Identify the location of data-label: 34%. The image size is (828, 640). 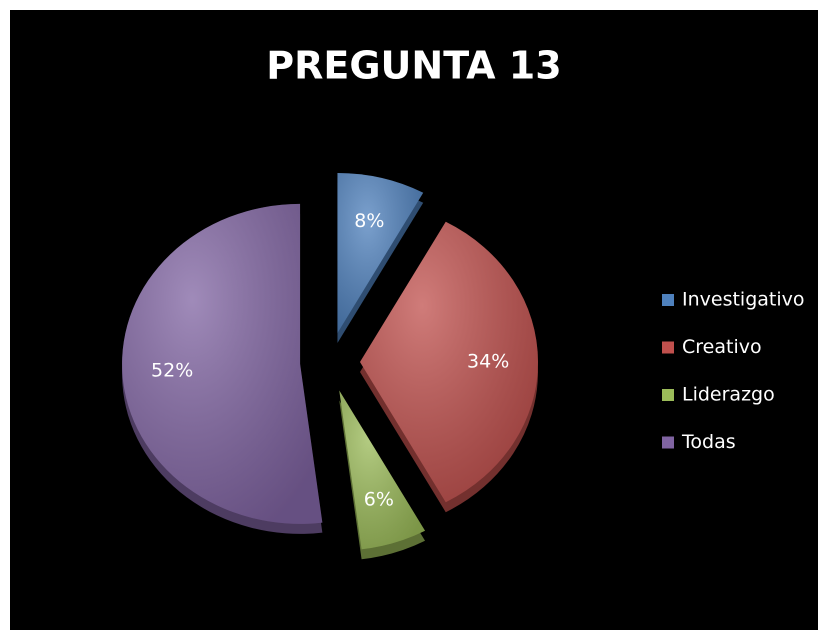
(488, 362).